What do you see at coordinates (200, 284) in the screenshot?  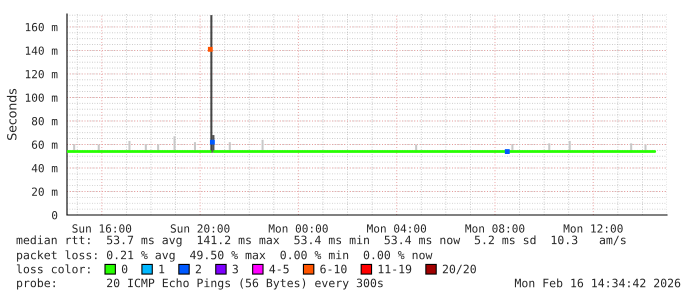 I see `text: probe: 20 ICMP Echo Pings (56 Bytes) every 300s` at bounding box center [200, 284].